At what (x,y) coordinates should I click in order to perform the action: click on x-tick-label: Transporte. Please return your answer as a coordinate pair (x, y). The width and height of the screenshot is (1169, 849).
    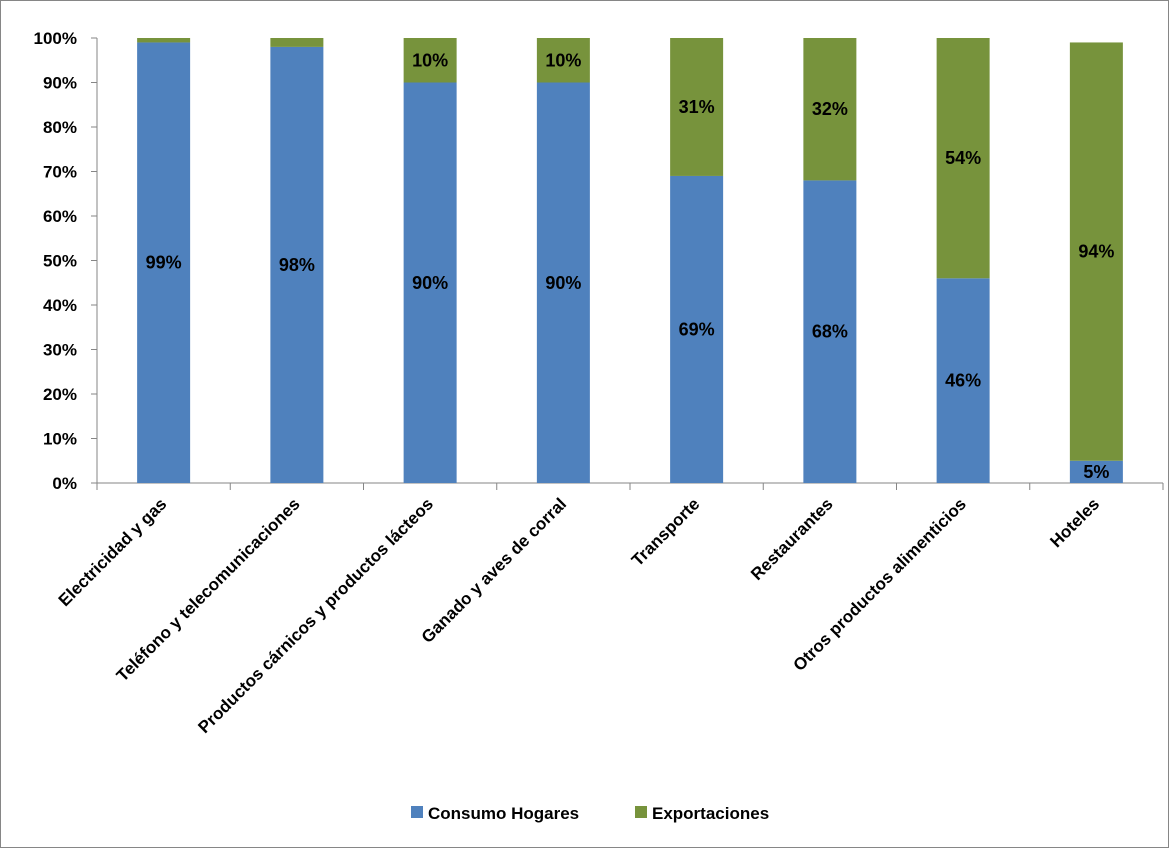
    Looking at the image, I should click on (666, 532).